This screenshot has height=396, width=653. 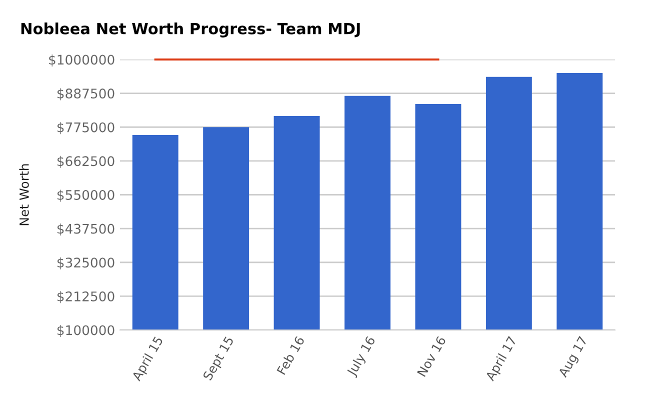 I want to click on chart-title: Nobleea Net Worth Progress- Team MDJ, so click(x=190, y=30).